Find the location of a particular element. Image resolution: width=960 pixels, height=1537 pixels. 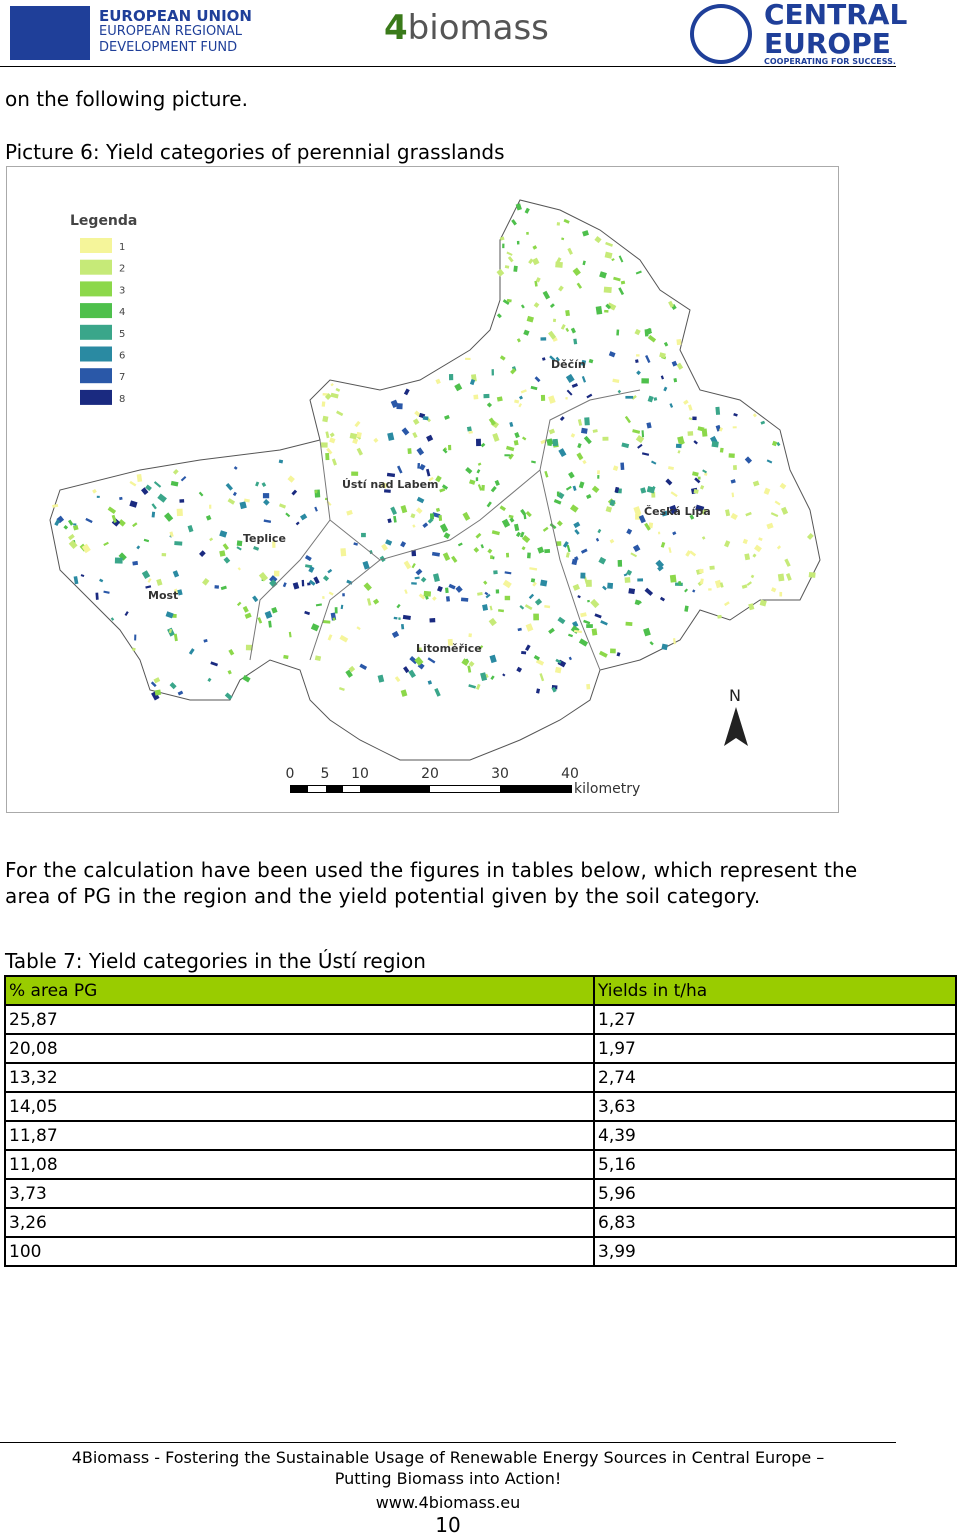

legend-swatch is located at coordinates (96, 311).